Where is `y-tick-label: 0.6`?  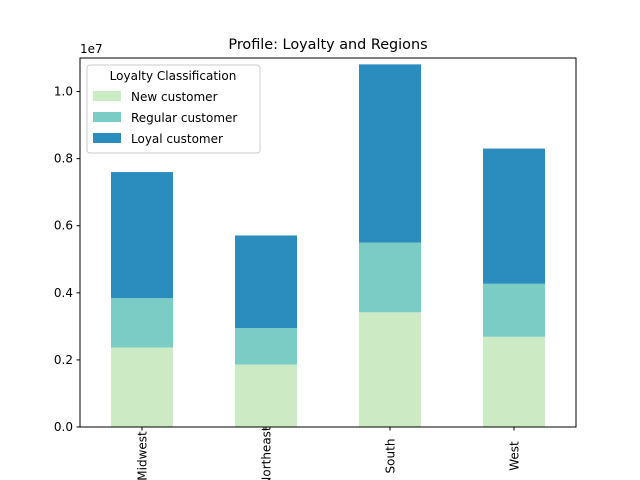
y-tick-label: 0.6 is located at coordinates (63, 226).